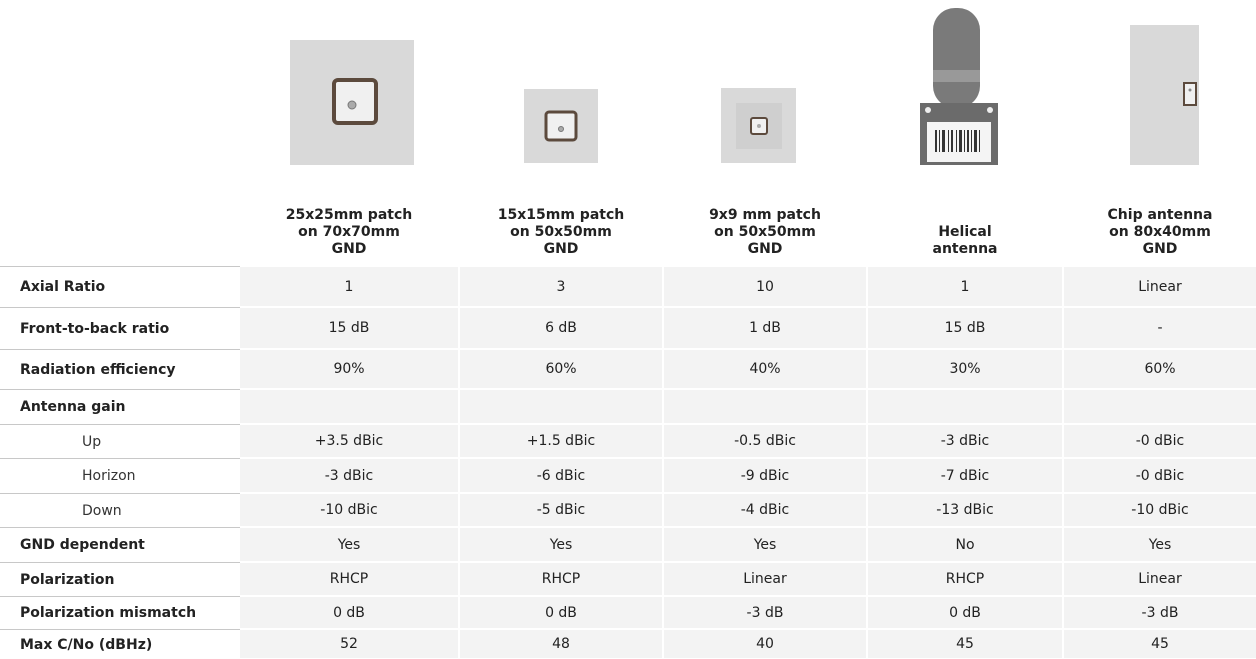 The width and height of the screenshot is (1256, 659). What do you see at coordinates (349, 441) in the screenshot?
I see `table-cell: +3.5 dBic` at bounding box center [349, 441].